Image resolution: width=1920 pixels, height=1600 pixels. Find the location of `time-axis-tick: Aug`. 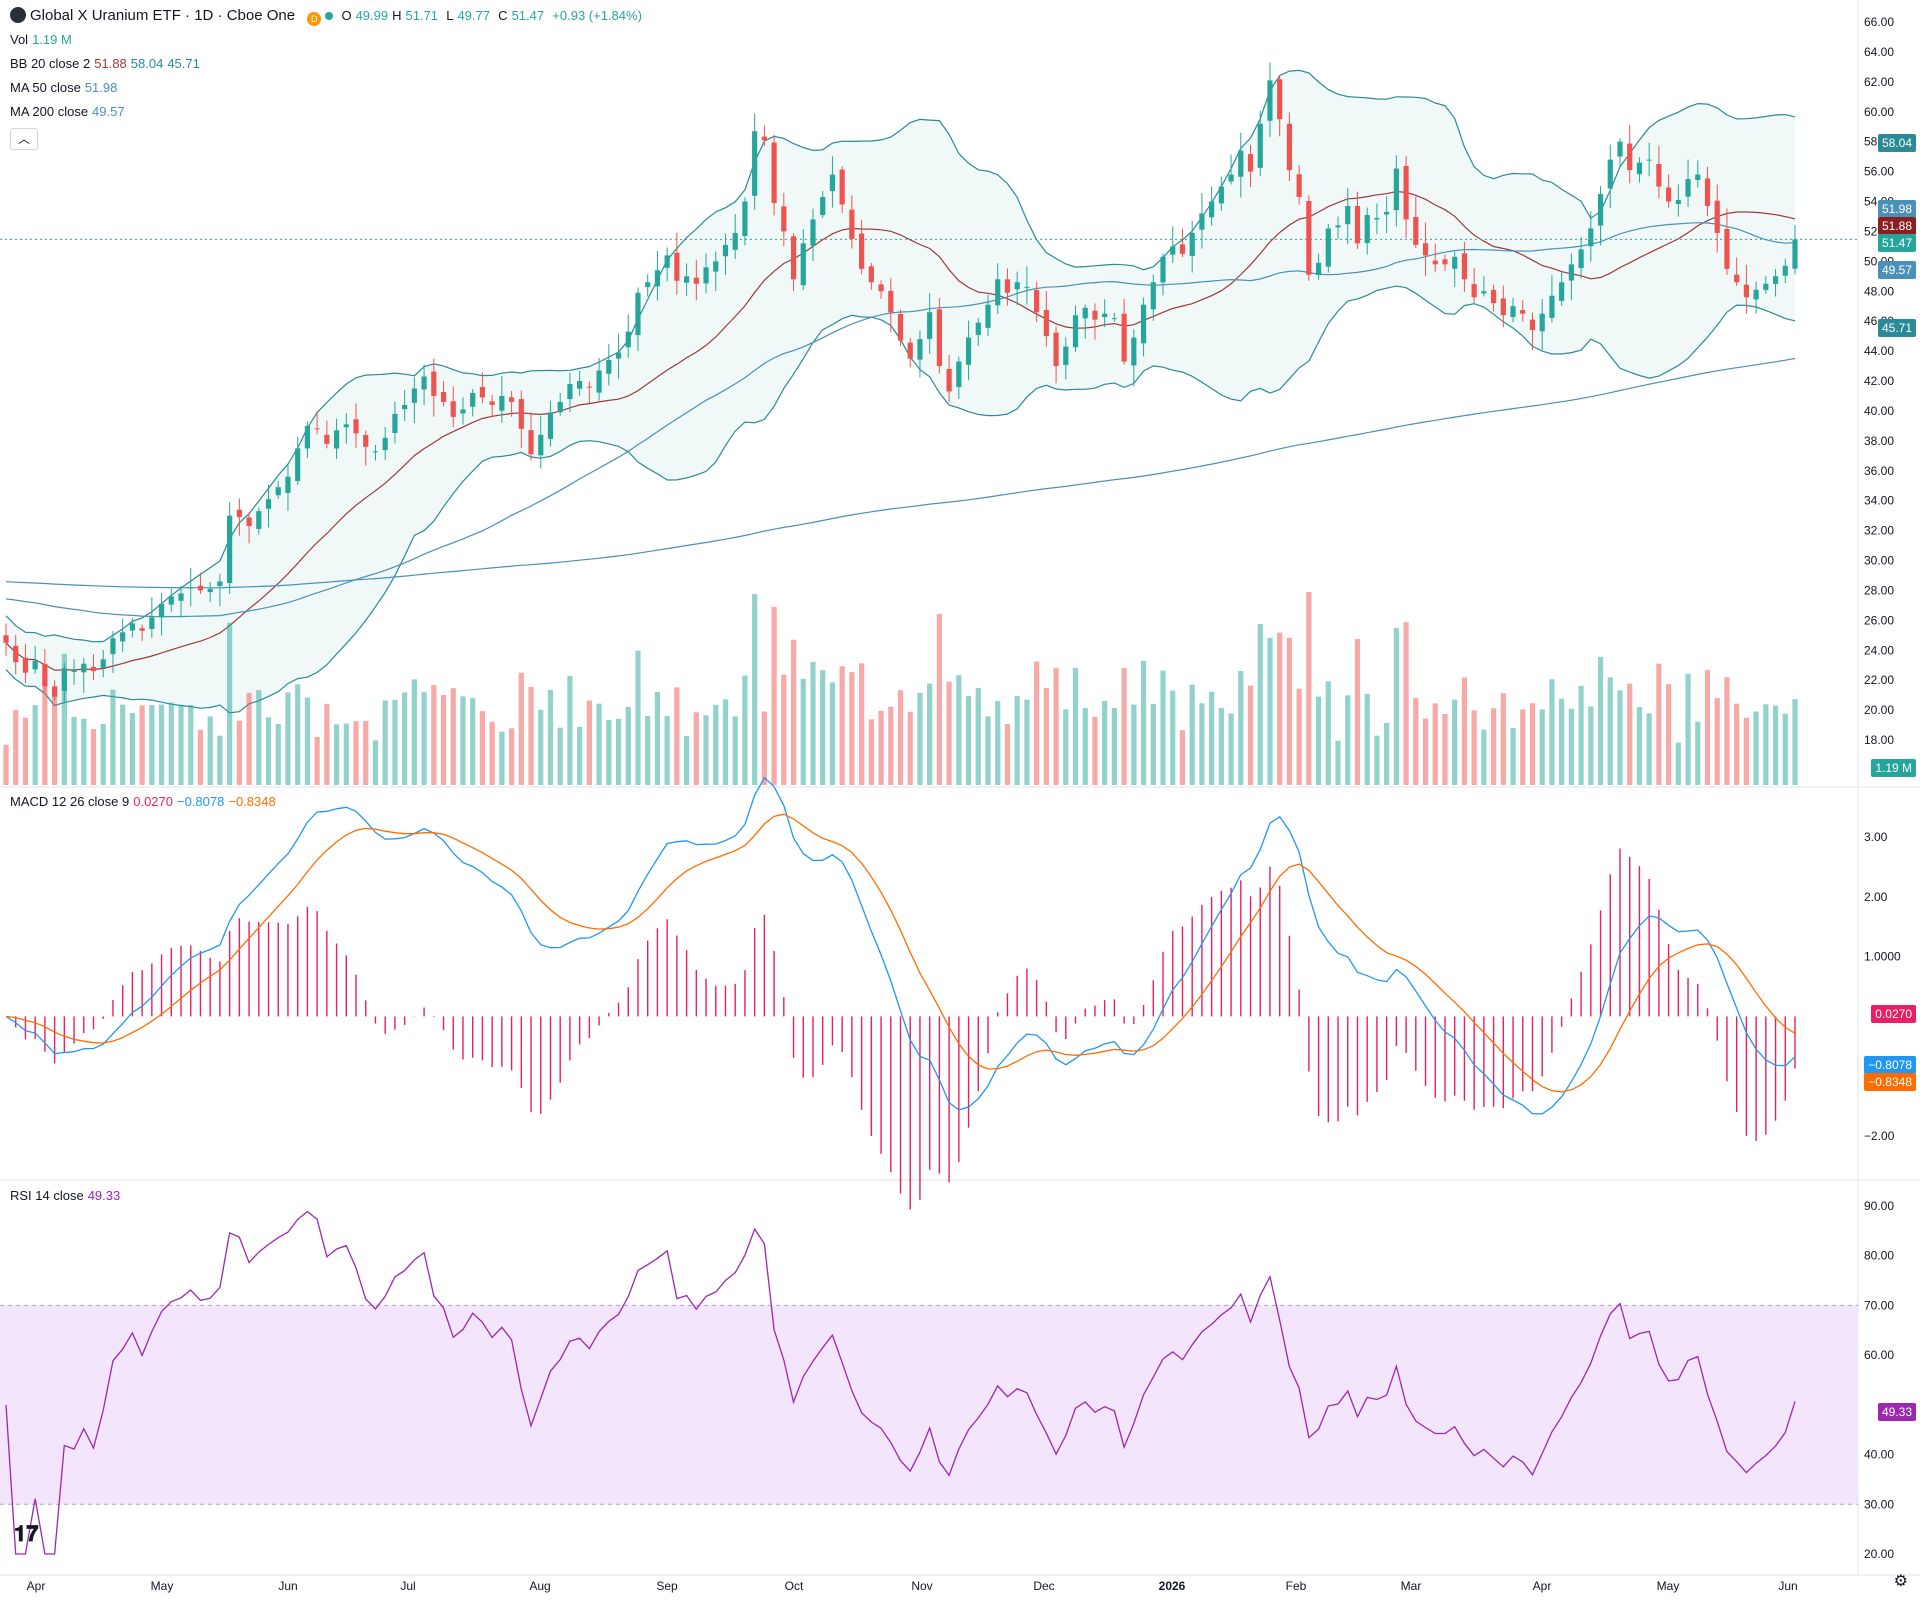

time-axis-tick: Aug is located at coordinates (539, 1586).